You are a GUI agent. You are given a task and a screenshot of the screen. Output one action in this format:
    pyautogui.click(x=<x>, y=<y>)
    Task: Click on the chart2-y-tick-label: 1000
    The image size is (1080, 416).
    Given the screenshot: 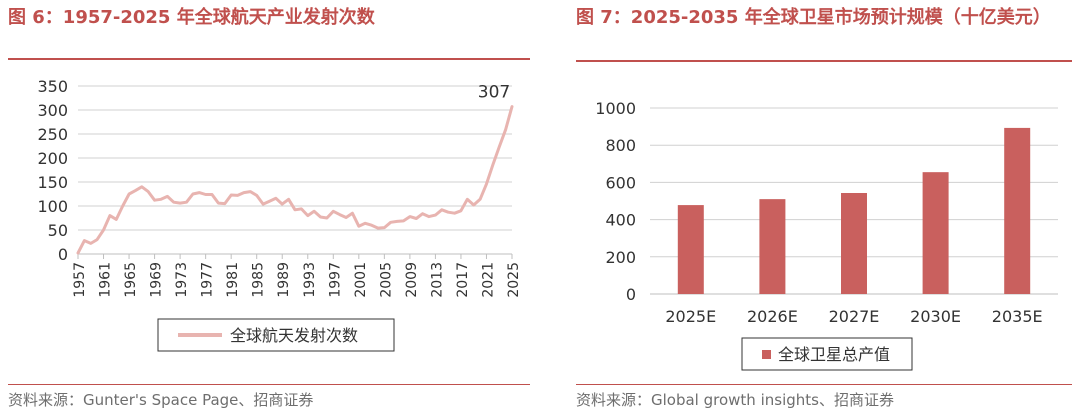 What is the action you would take?
    pyautogui.click(x=615, y=108)
    